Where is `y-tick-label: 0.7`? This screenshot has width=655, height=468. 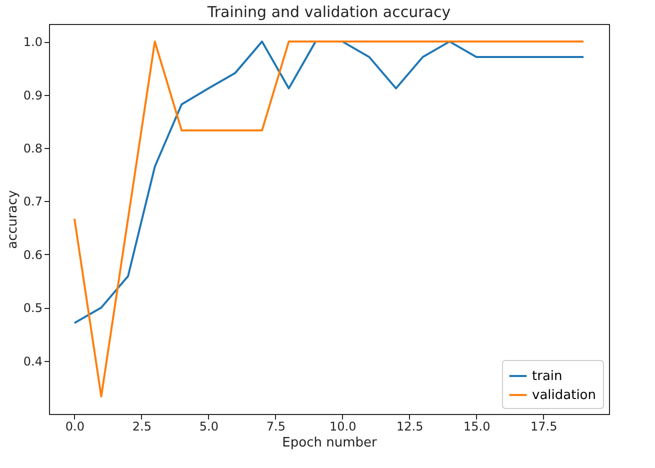
y-tick-label: 0.7 is located at coordinates (32, 201).